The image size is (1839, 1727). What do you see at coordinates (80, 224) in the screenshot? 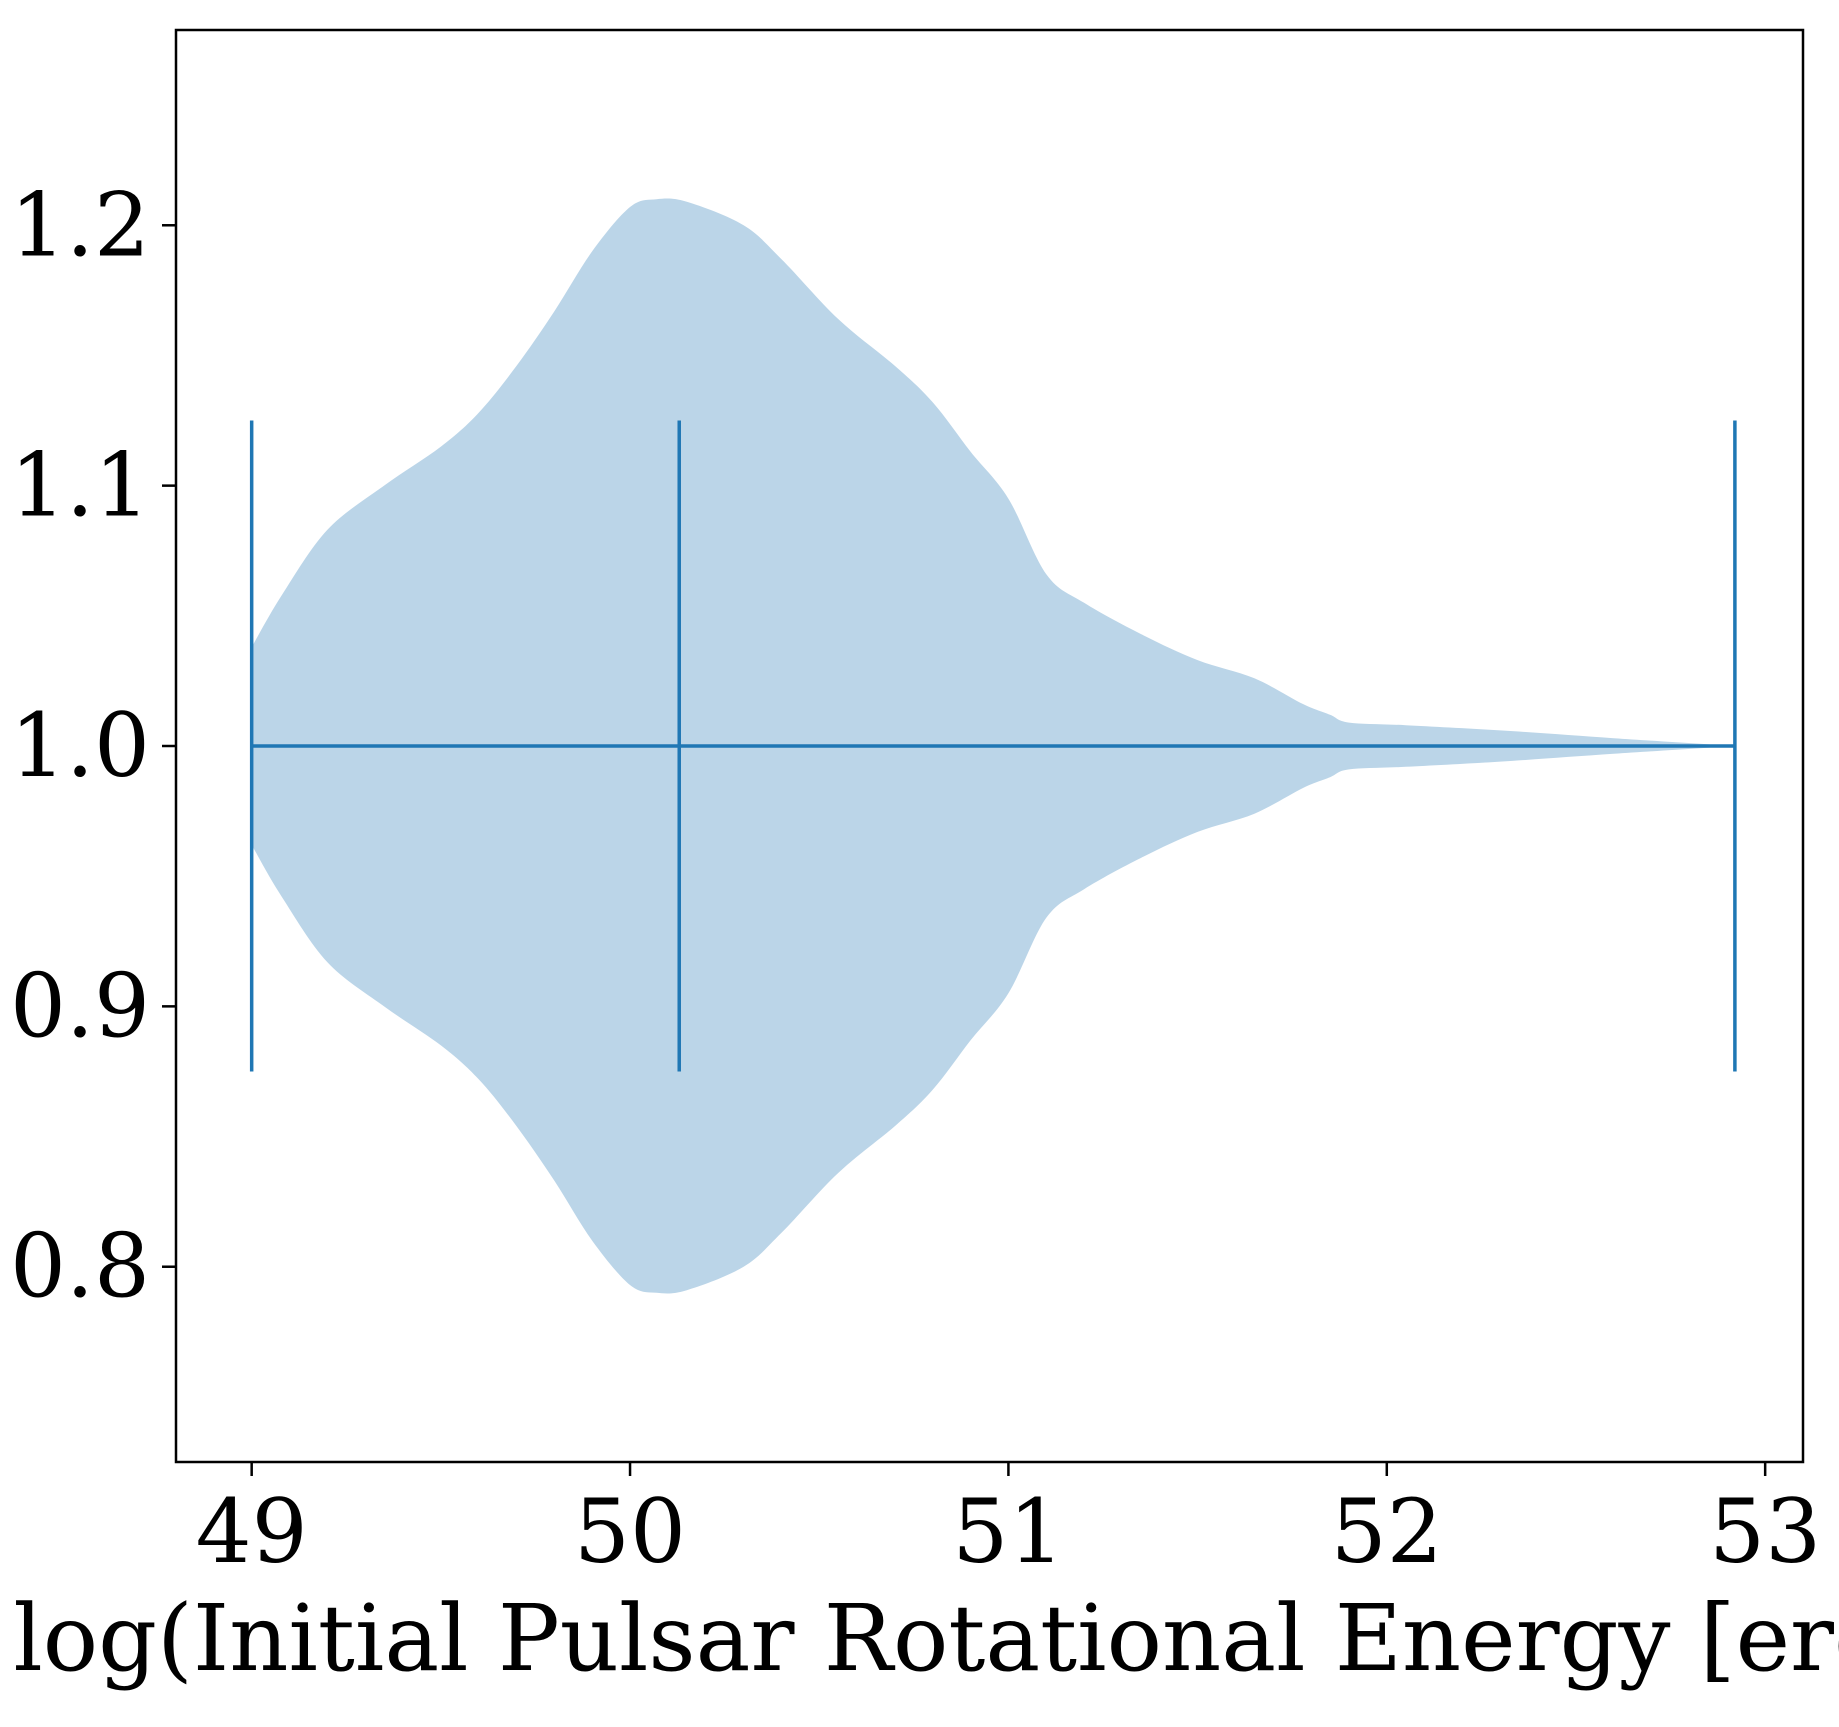
I see `y-tick-label: 1.2` at bounding box center [80, 224].